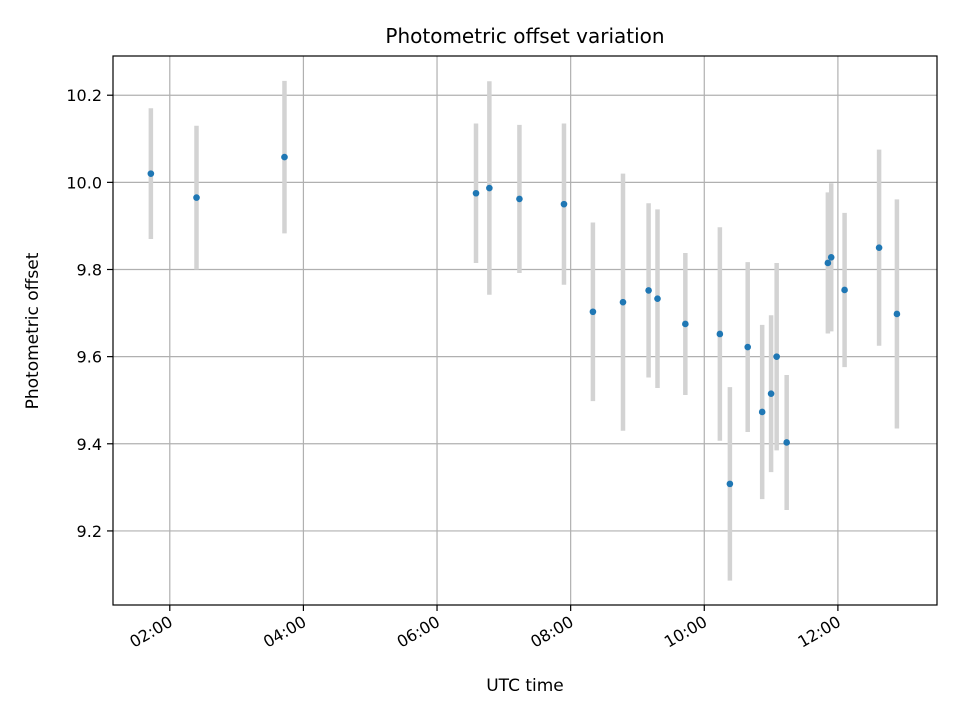 The height and width of the screenshot is (720, 960). Describe the element at coordinates (84, 95) in the screenshot. I see `y-tick-label: 10.2` at that location.